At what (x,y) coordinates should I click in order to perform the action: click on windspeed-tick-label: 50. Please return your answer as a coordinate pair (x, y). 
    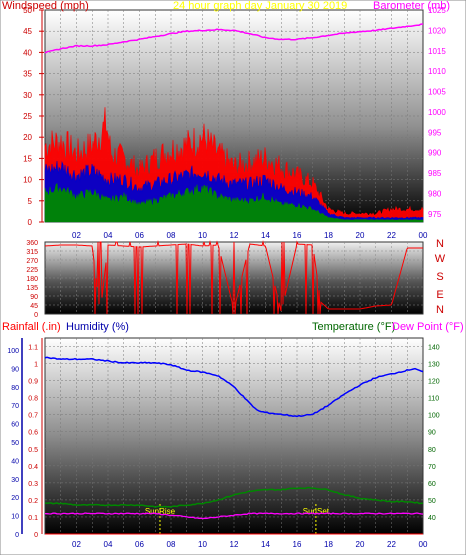
    Looking at the image, I should click on (27, 10).